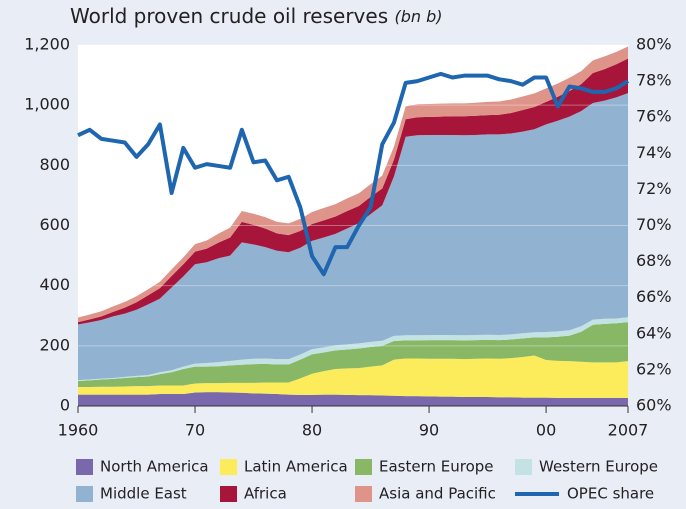  I want to click on chart-title: World proven crude oil reserves (bn b), so click(256, 16).